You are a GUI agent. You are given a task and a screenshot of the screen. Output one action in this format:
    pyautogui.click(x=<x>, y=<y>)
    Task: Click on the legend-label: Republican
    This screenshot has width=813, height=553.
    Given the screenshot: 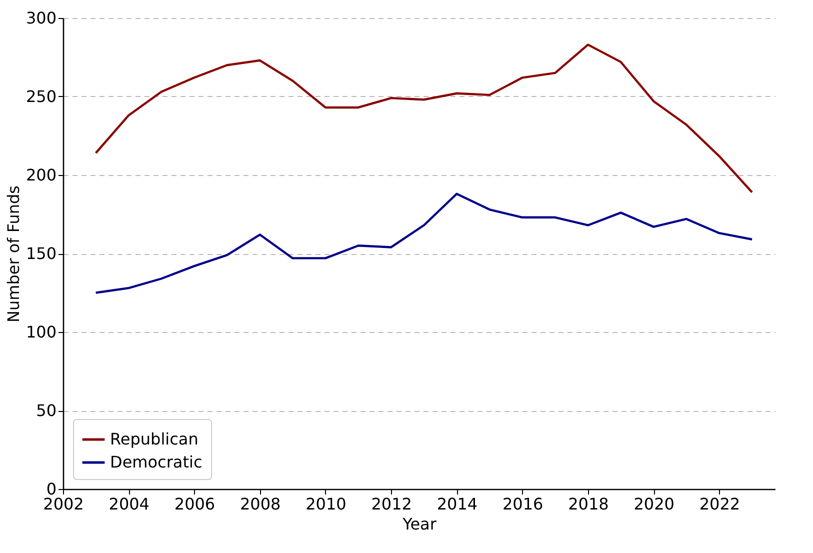 What is the action you would take?
    pyautogui.click(x=154, y=439)
    